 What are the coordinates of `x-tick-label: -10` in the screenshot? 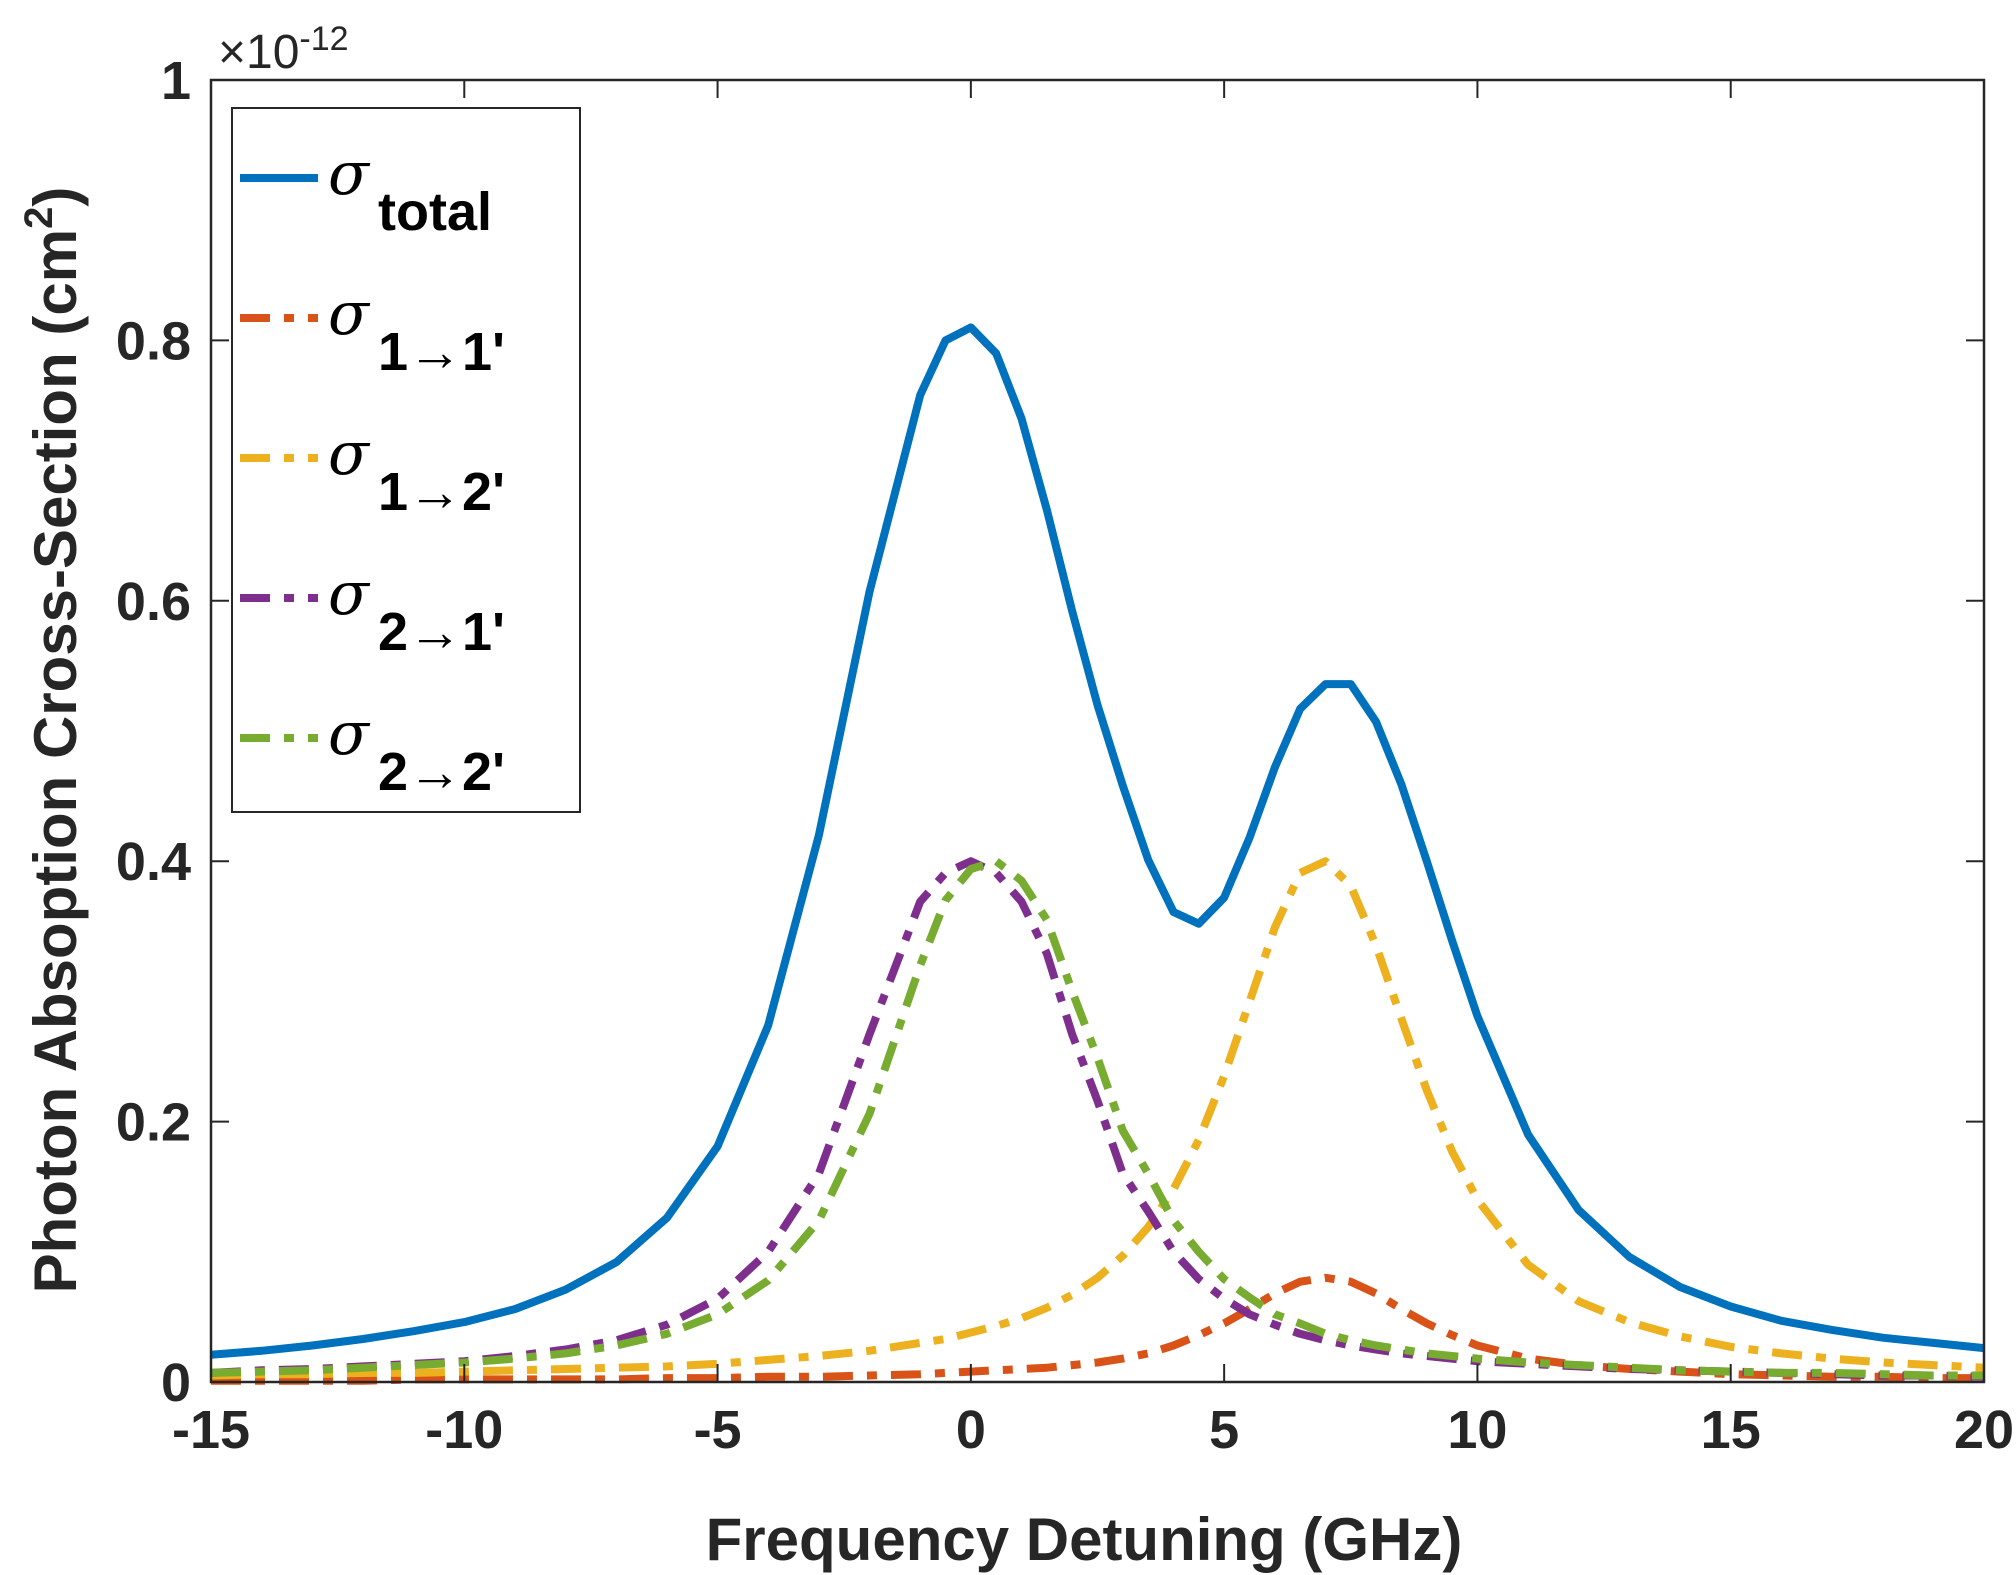 It's located at (464, 1430).